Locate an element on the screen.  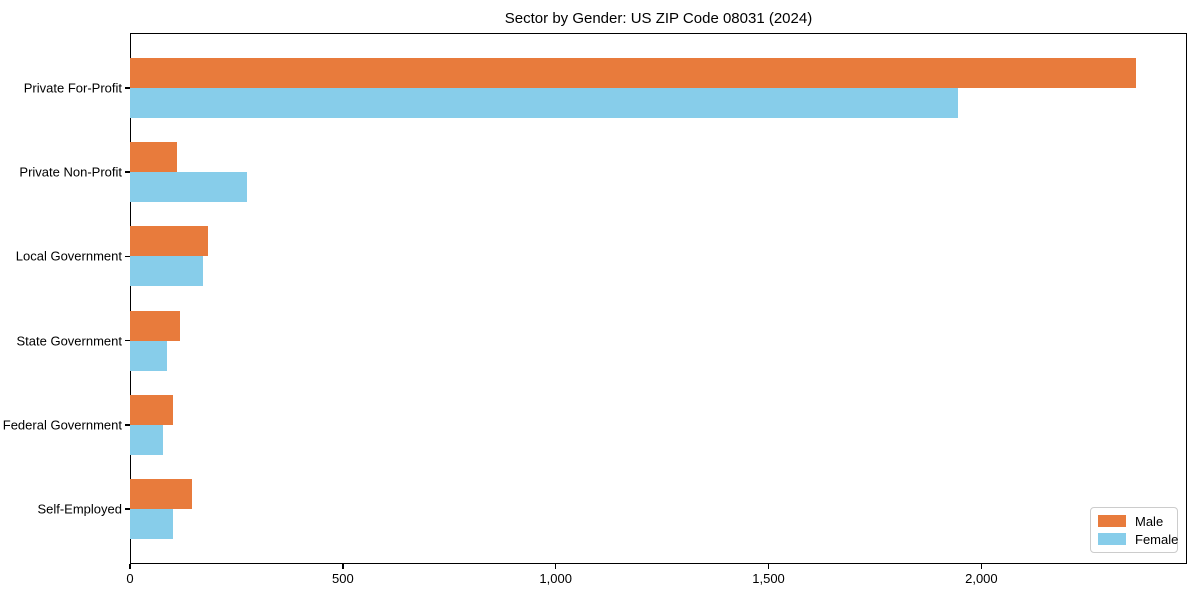
legend-swatch-female is located at coordinates (1112, 539).